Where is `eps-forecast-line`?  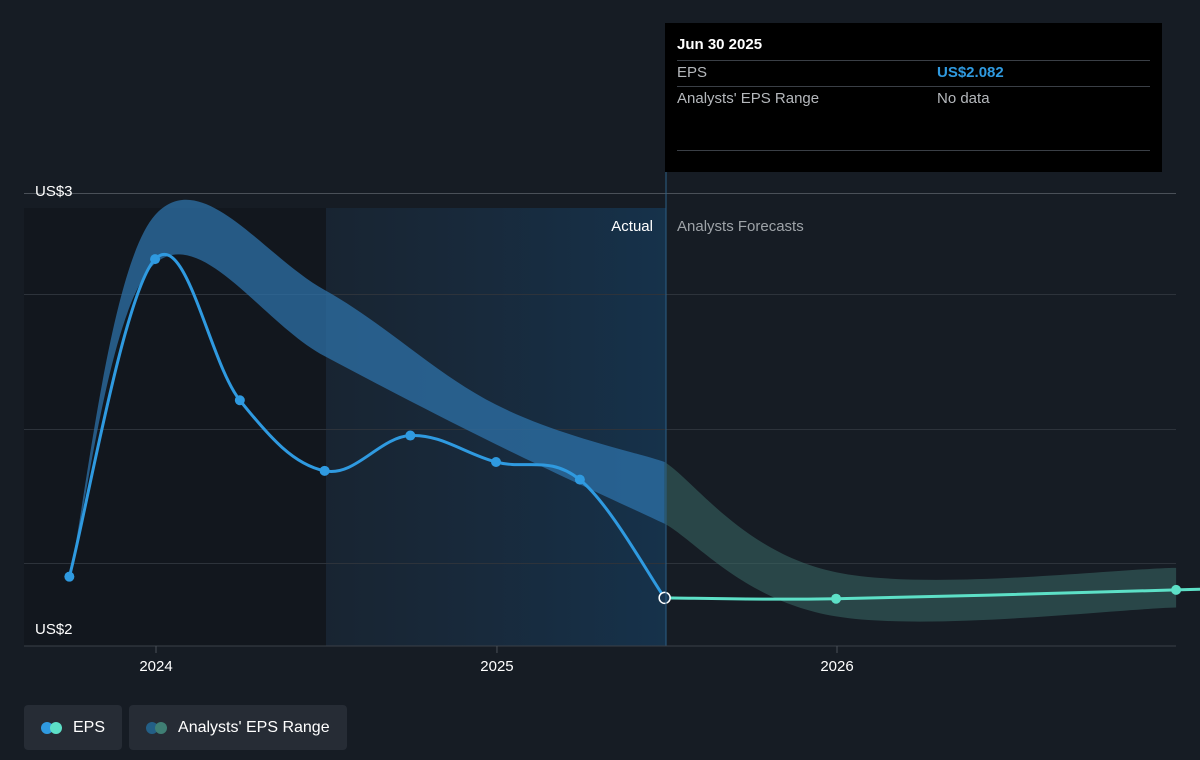
eps-forecast-line is located at coordinates (931, 594).